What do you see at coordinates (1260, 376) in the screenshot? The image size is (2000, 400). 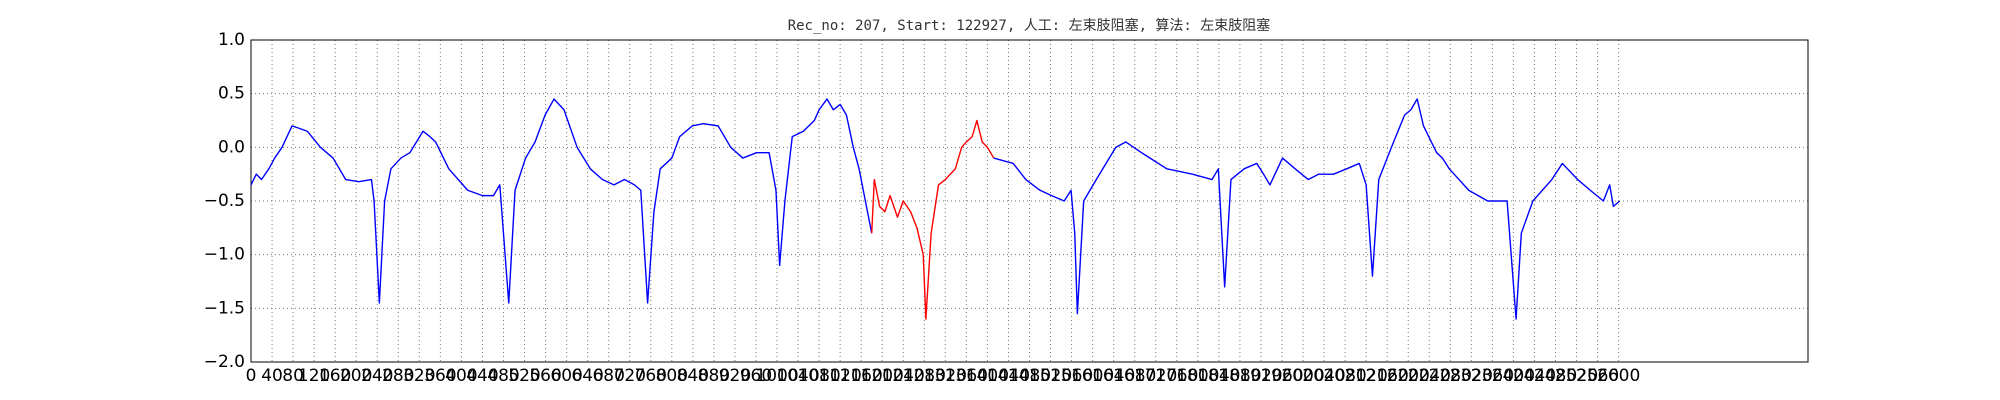 I see `x-tick-label: 1920` at bounding box center [1260, 376].